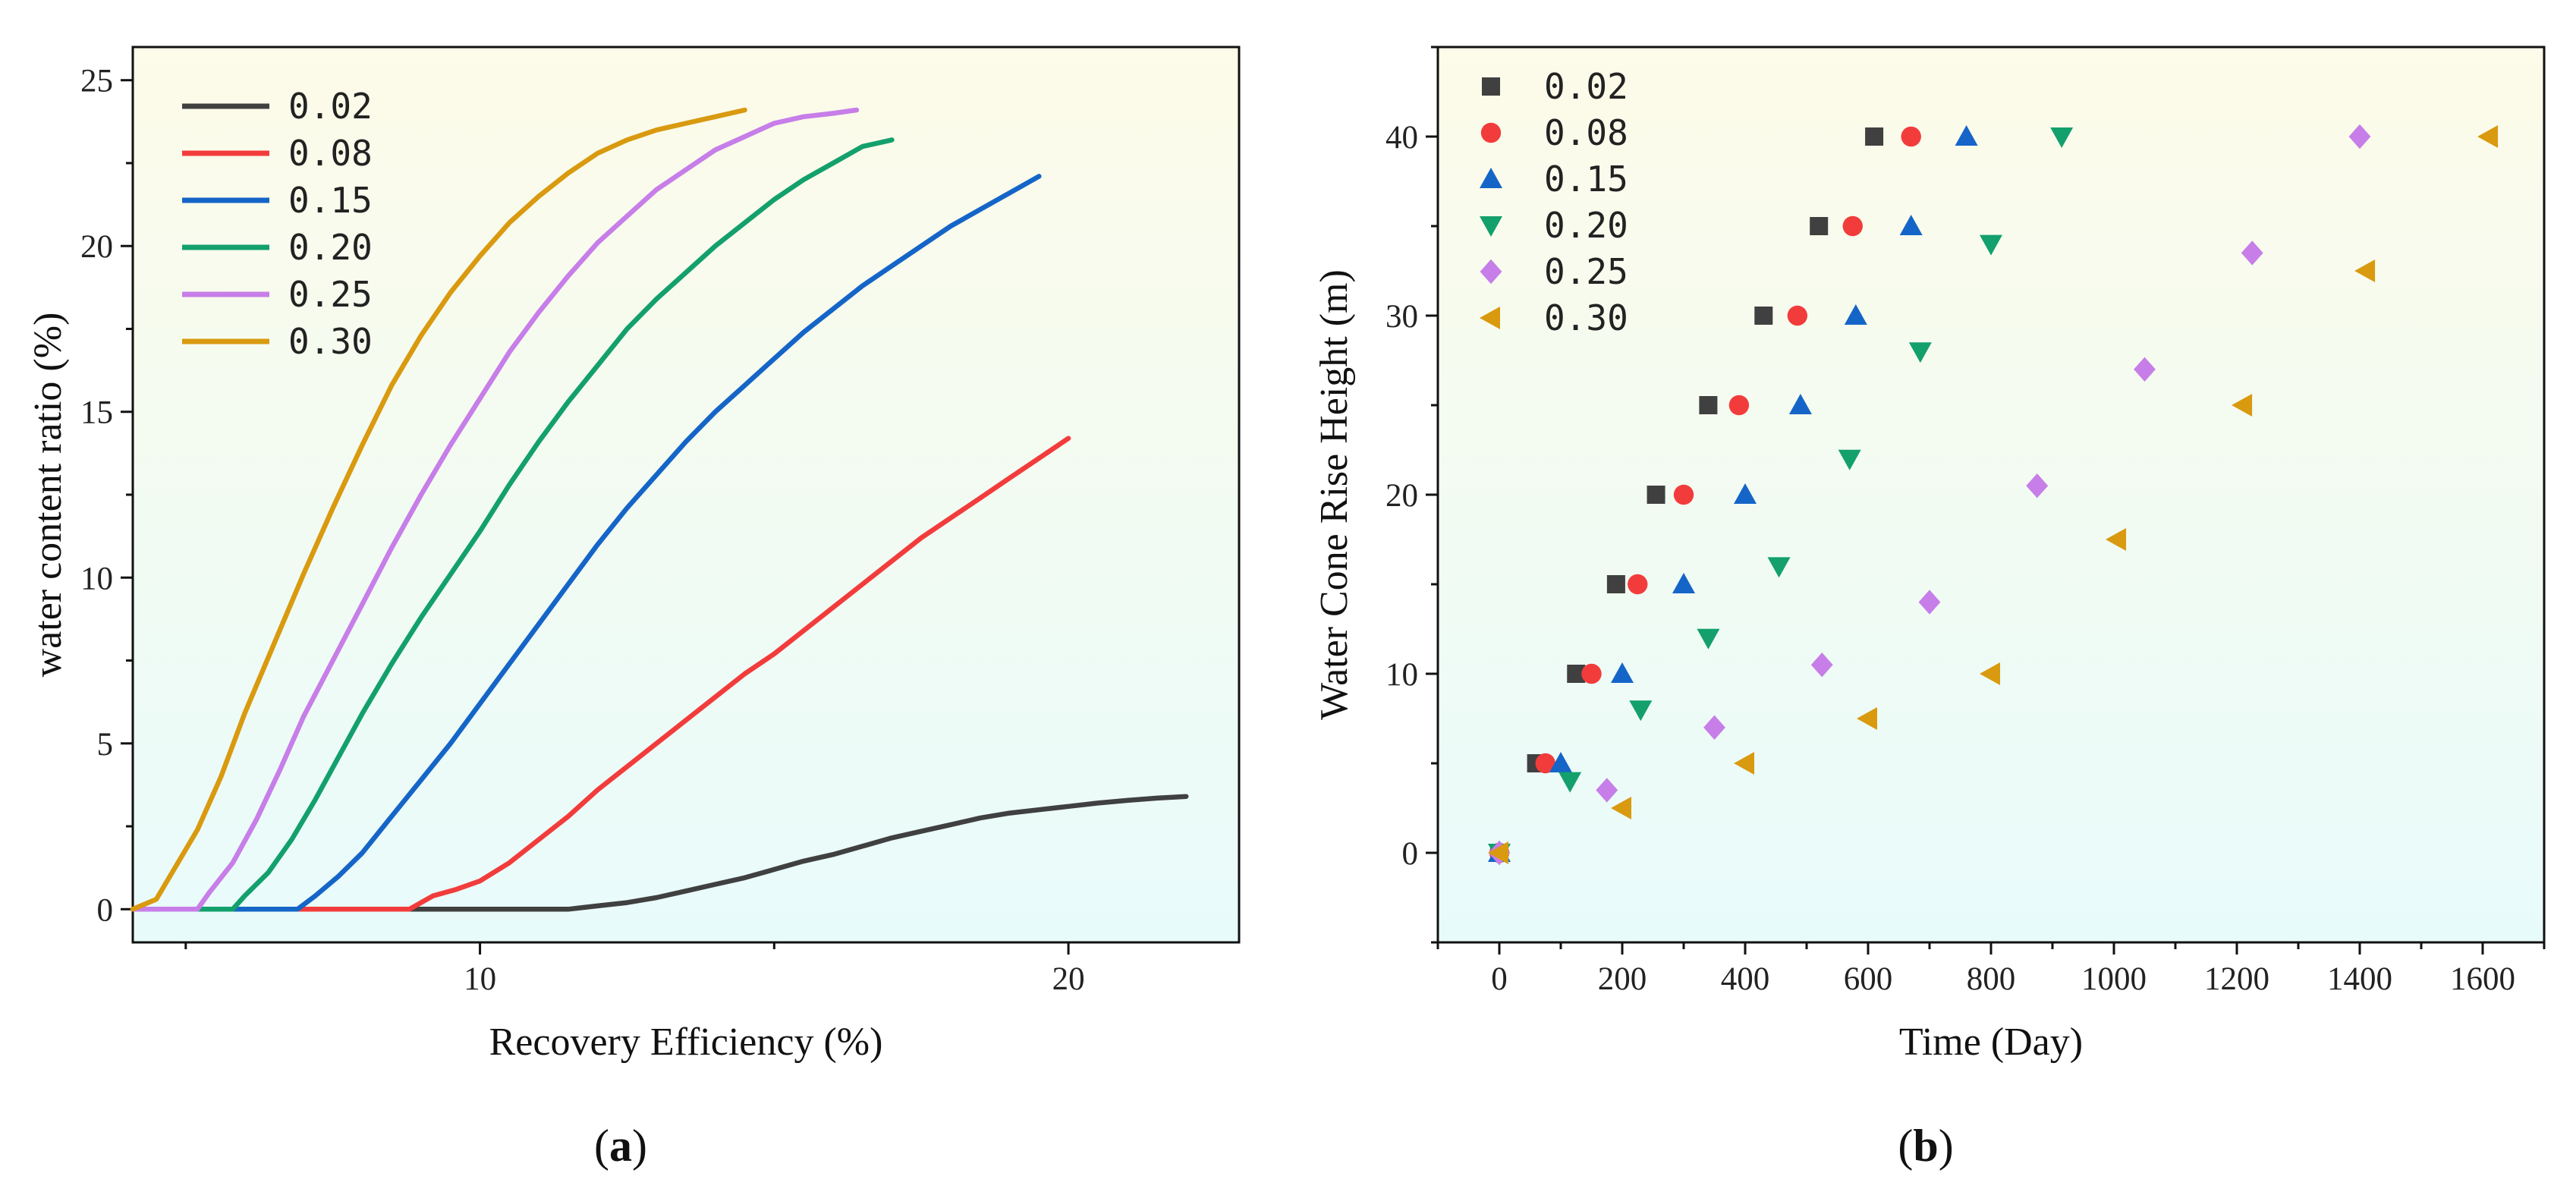  What do you see at coordinates (1334, 494) in the screenshot?
I see `y-axis-label-b: Water Cone Rise Height (m)` at bounding box center [1334, 494].